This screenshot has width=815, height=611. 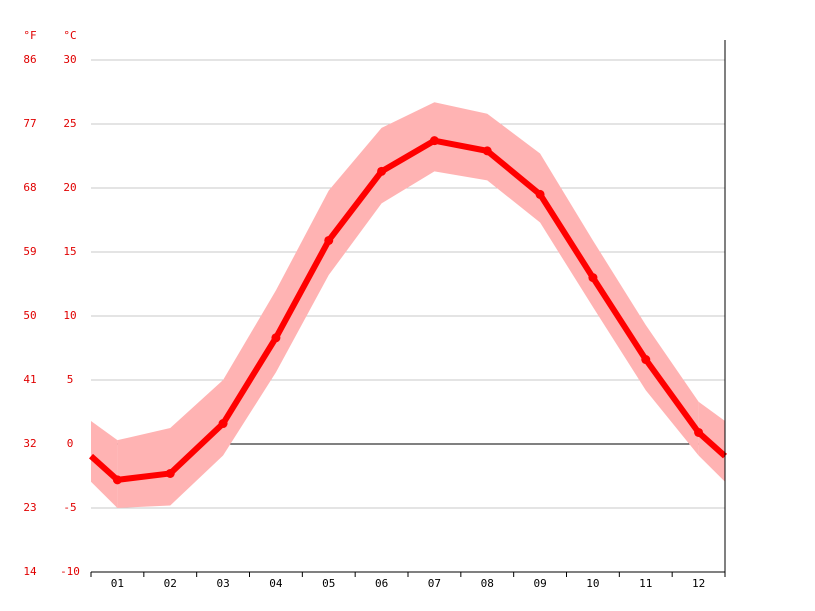 I want to click on x-tick-label: 09, so click(x=539, y=583).